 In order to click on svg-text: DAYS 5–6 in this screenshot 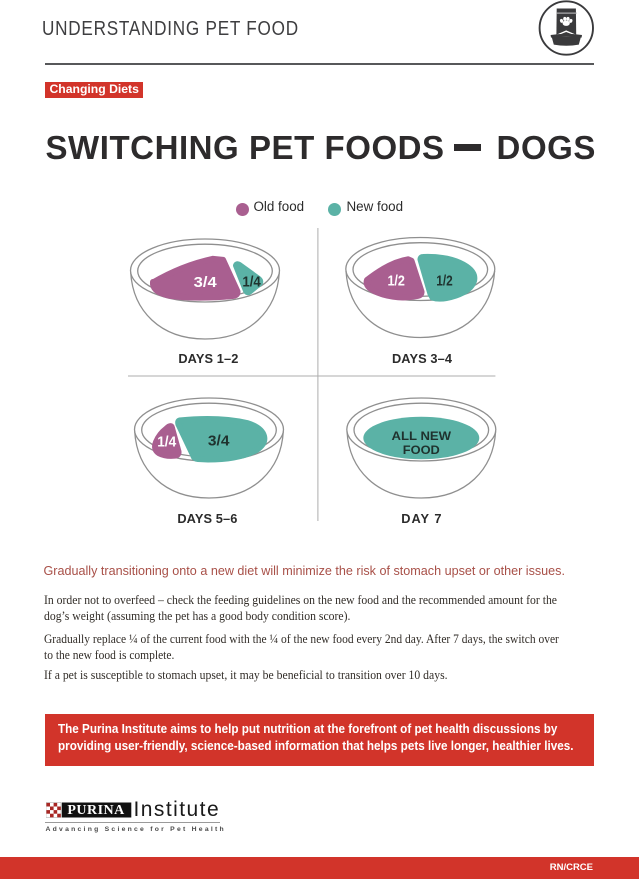, I will do `click(207, 518)`.